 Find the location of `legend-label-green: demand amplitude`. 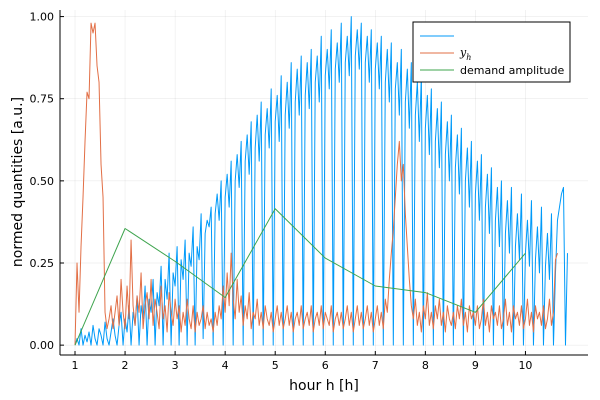

legend-label-green: demand amplitude is located at coordinates (512, 70).